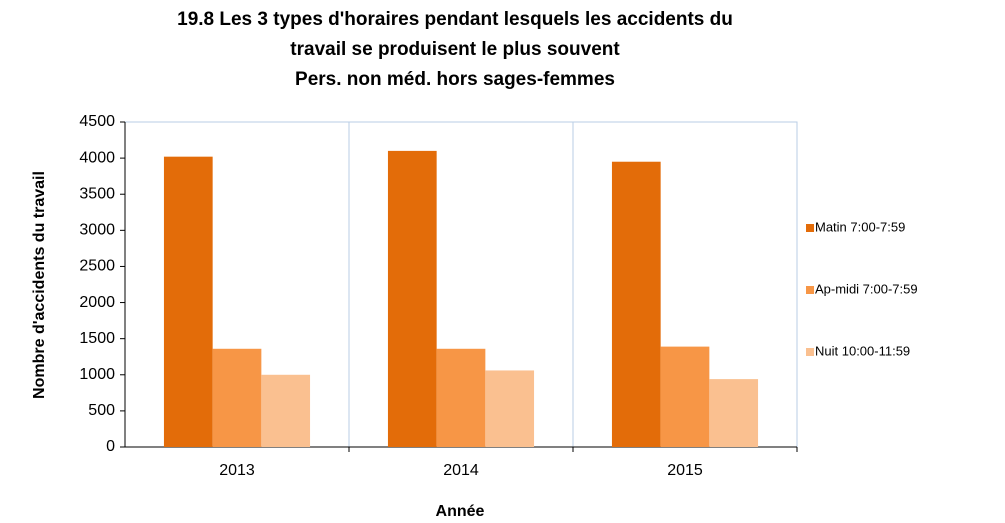 The height and width of the screenshot is (523, 1005). What do you see at coordinates (110, 446) in the screenshot?
I see `y-tick-label: 0` at bounding box center [110, 446].